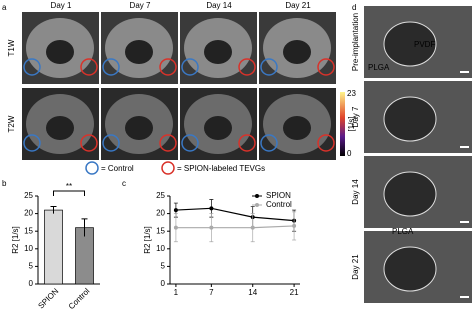  Describe the element at coordinates (279, 204) in the screenshot. I see `legend-text: Control` at that location.